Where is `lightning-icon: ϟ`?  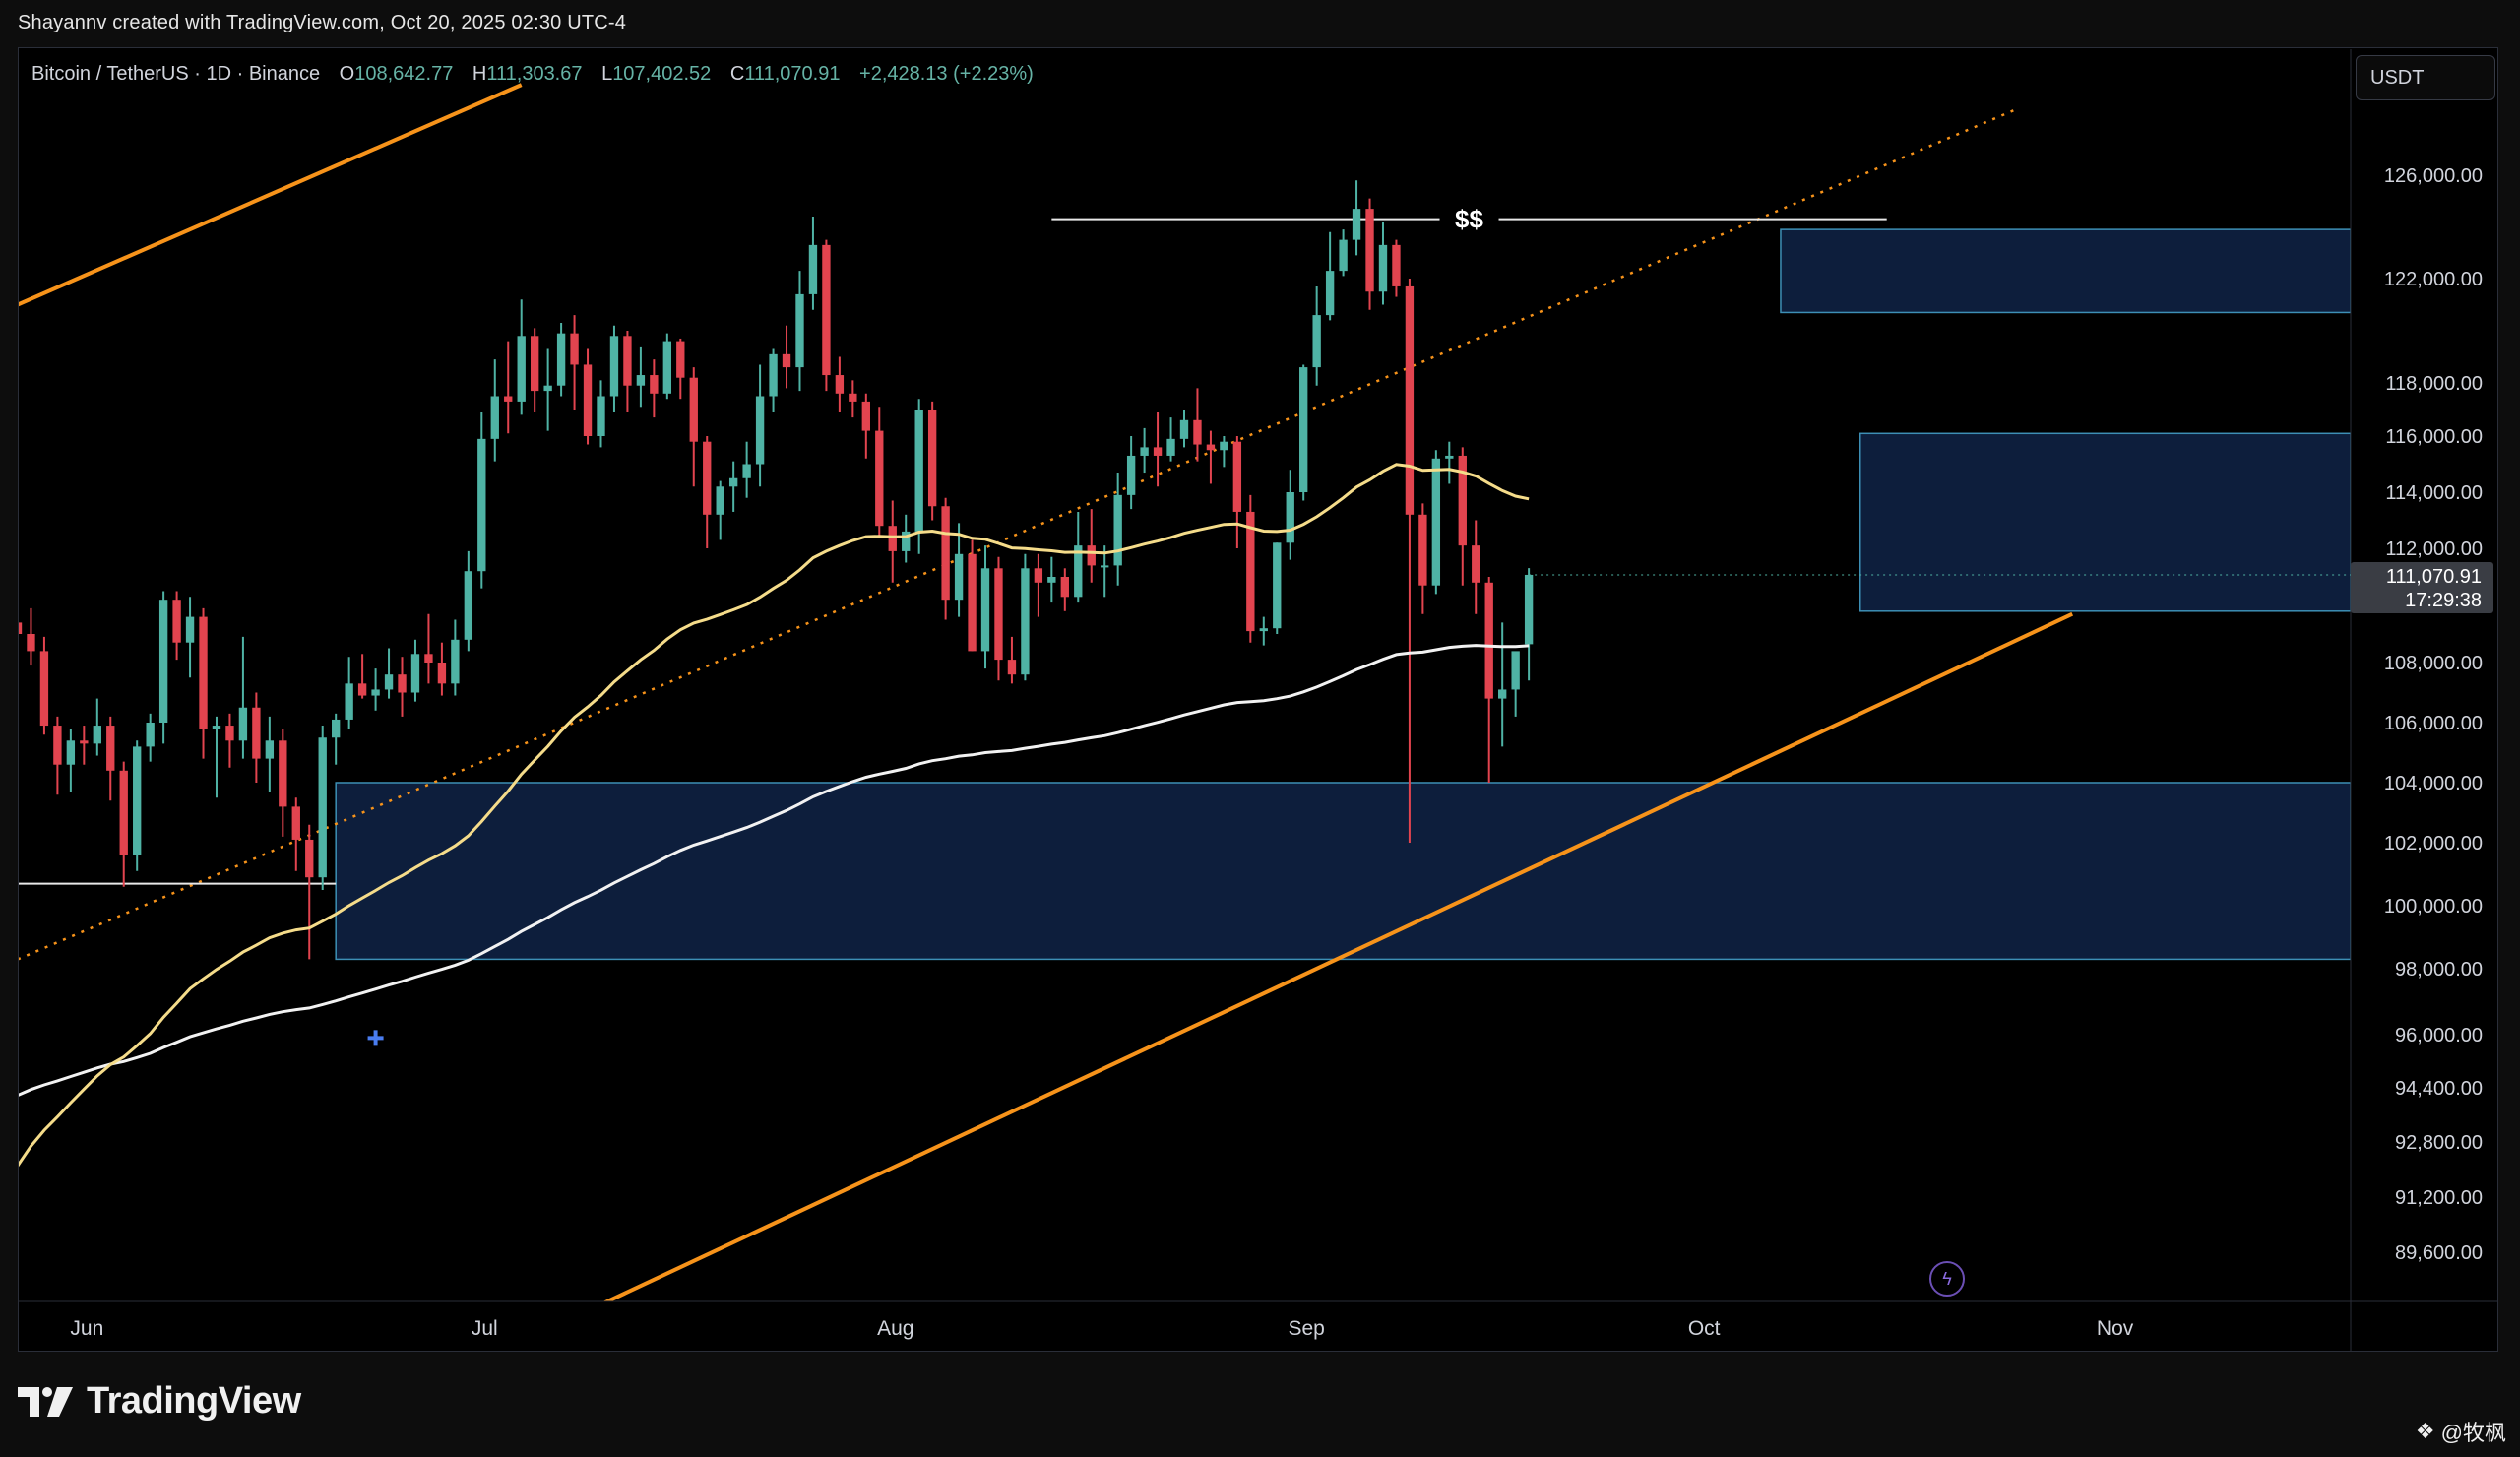 lightning-icon: ϟ is located at coordinates (1947, 1279).